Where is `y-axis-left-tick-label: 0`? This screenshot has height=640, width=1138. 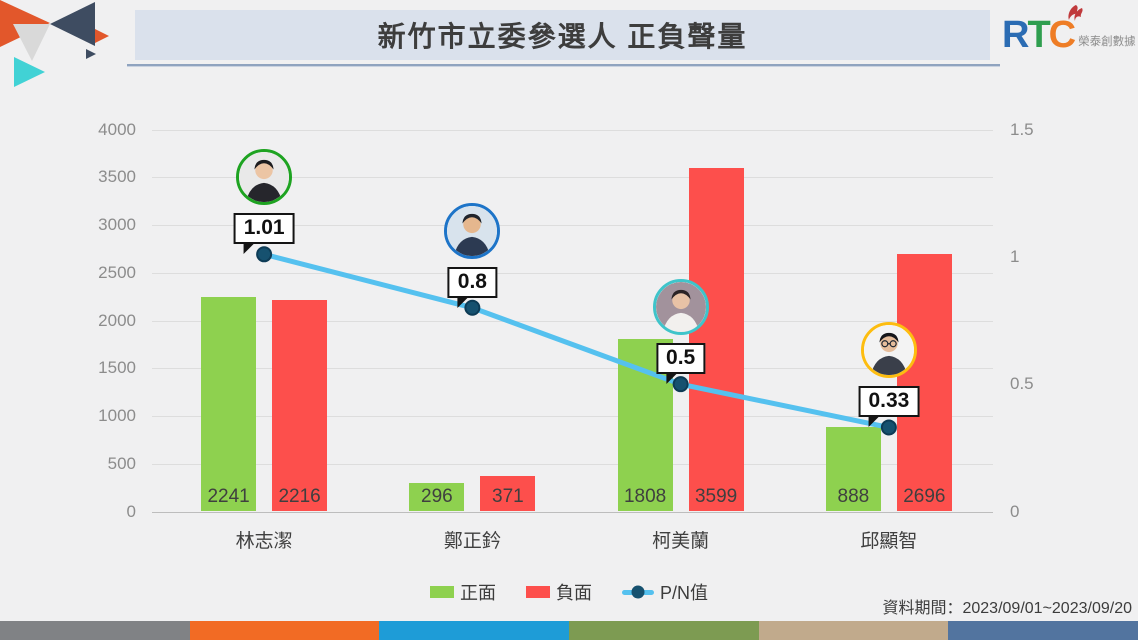
y-axis-left-tick-label: 0 is located at coordinates (131, 511).